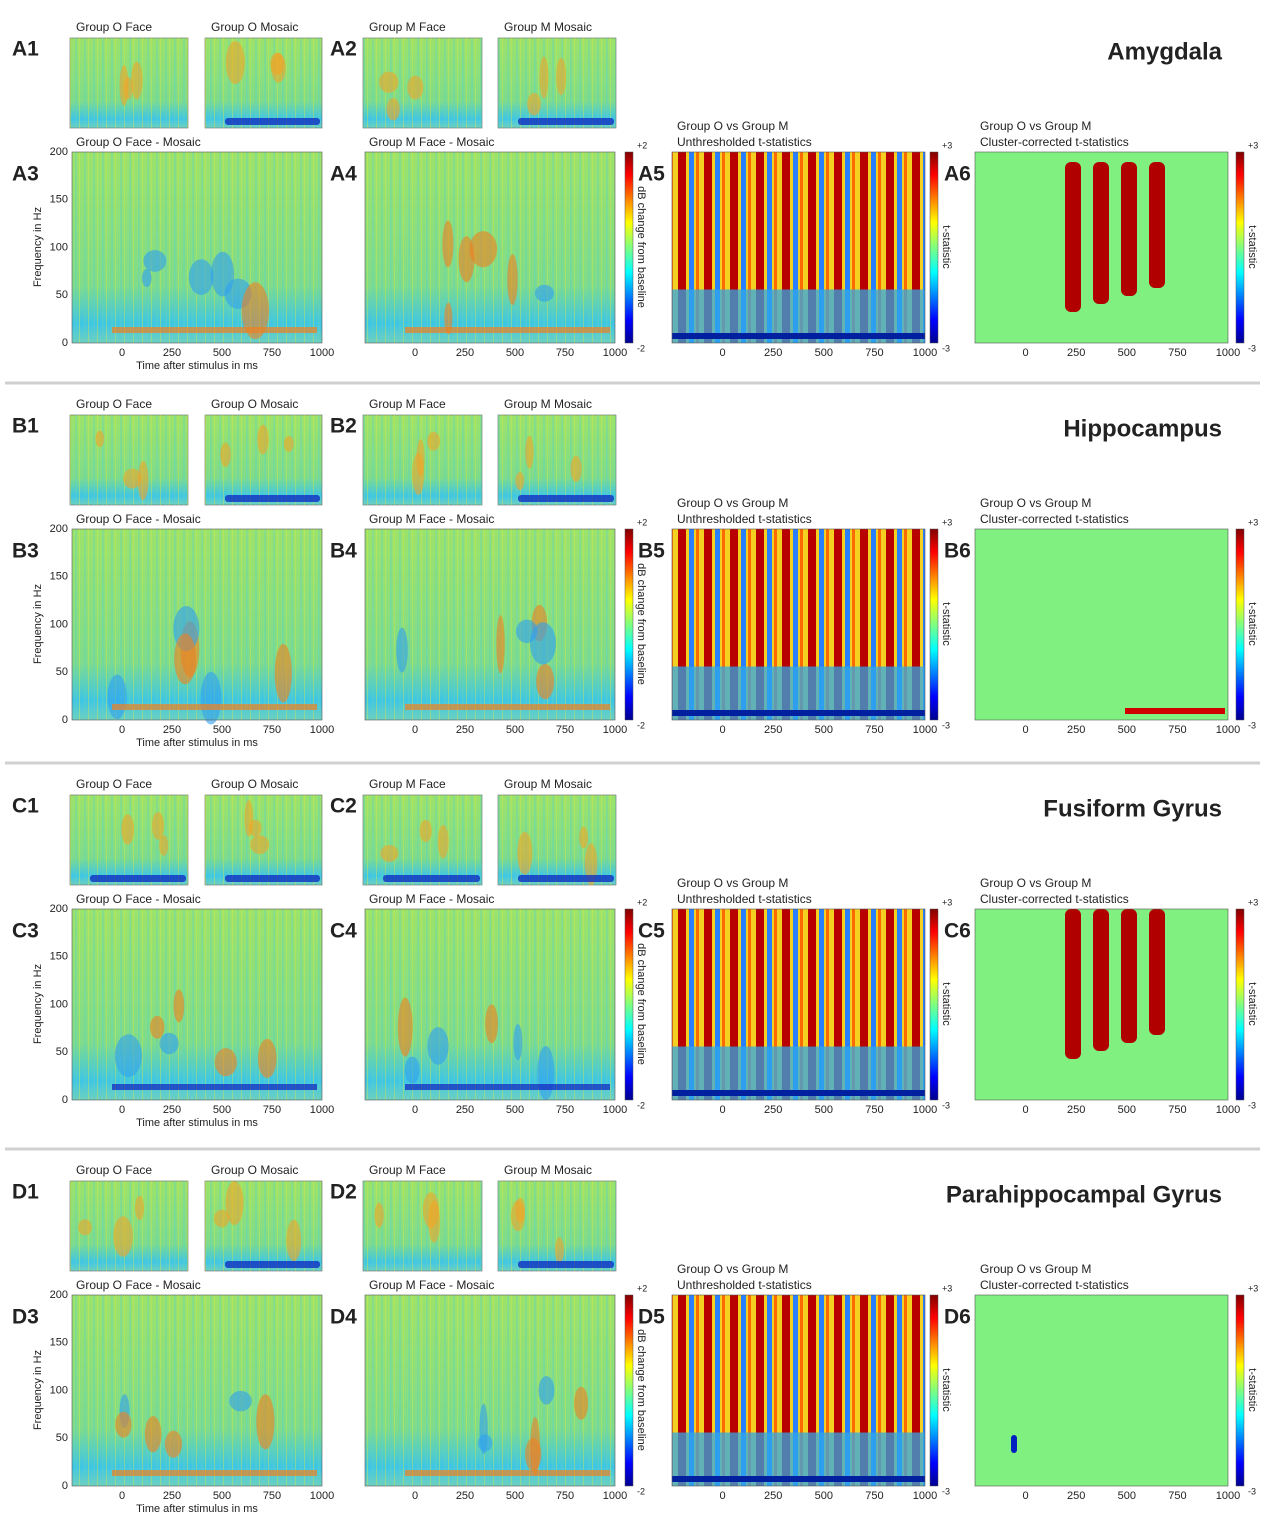 The image size is (1271, 1513). Describe the element at coordinates (1142, 428) in the screenshot. I see `region-title: Hippocampus` at that location.